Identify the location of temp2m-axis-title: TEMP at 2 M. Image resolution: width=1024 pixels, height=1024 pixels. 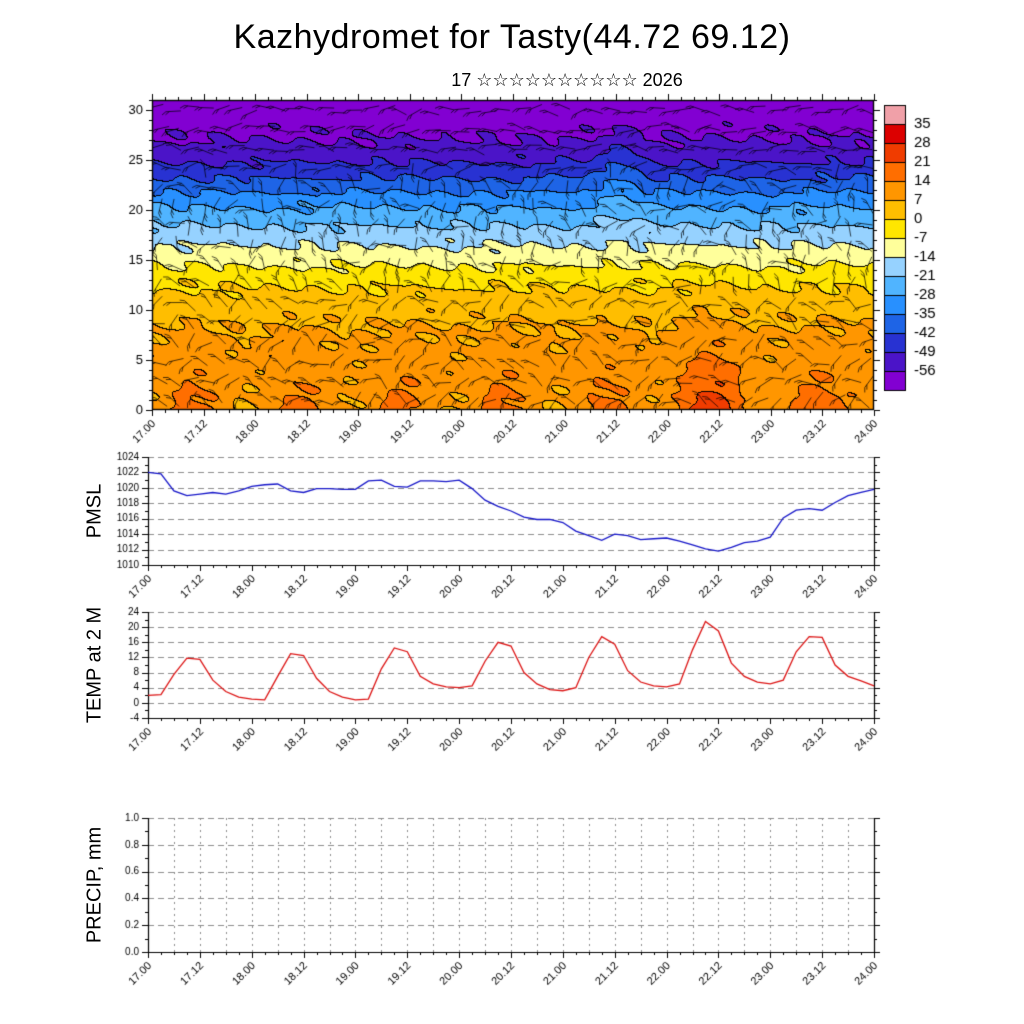
(94, 665).